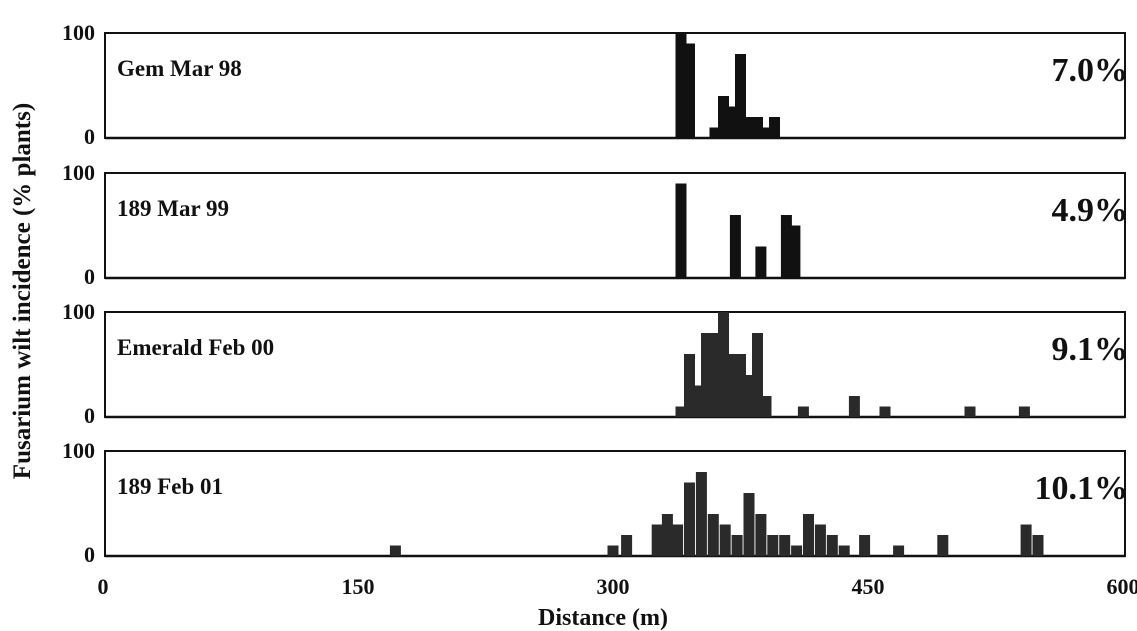 The image size is (1137, 631). What do you see at coordinates (613, 586) in the screenshot?
I see `x-tick-label: 300` at bounding box center [613, 586].